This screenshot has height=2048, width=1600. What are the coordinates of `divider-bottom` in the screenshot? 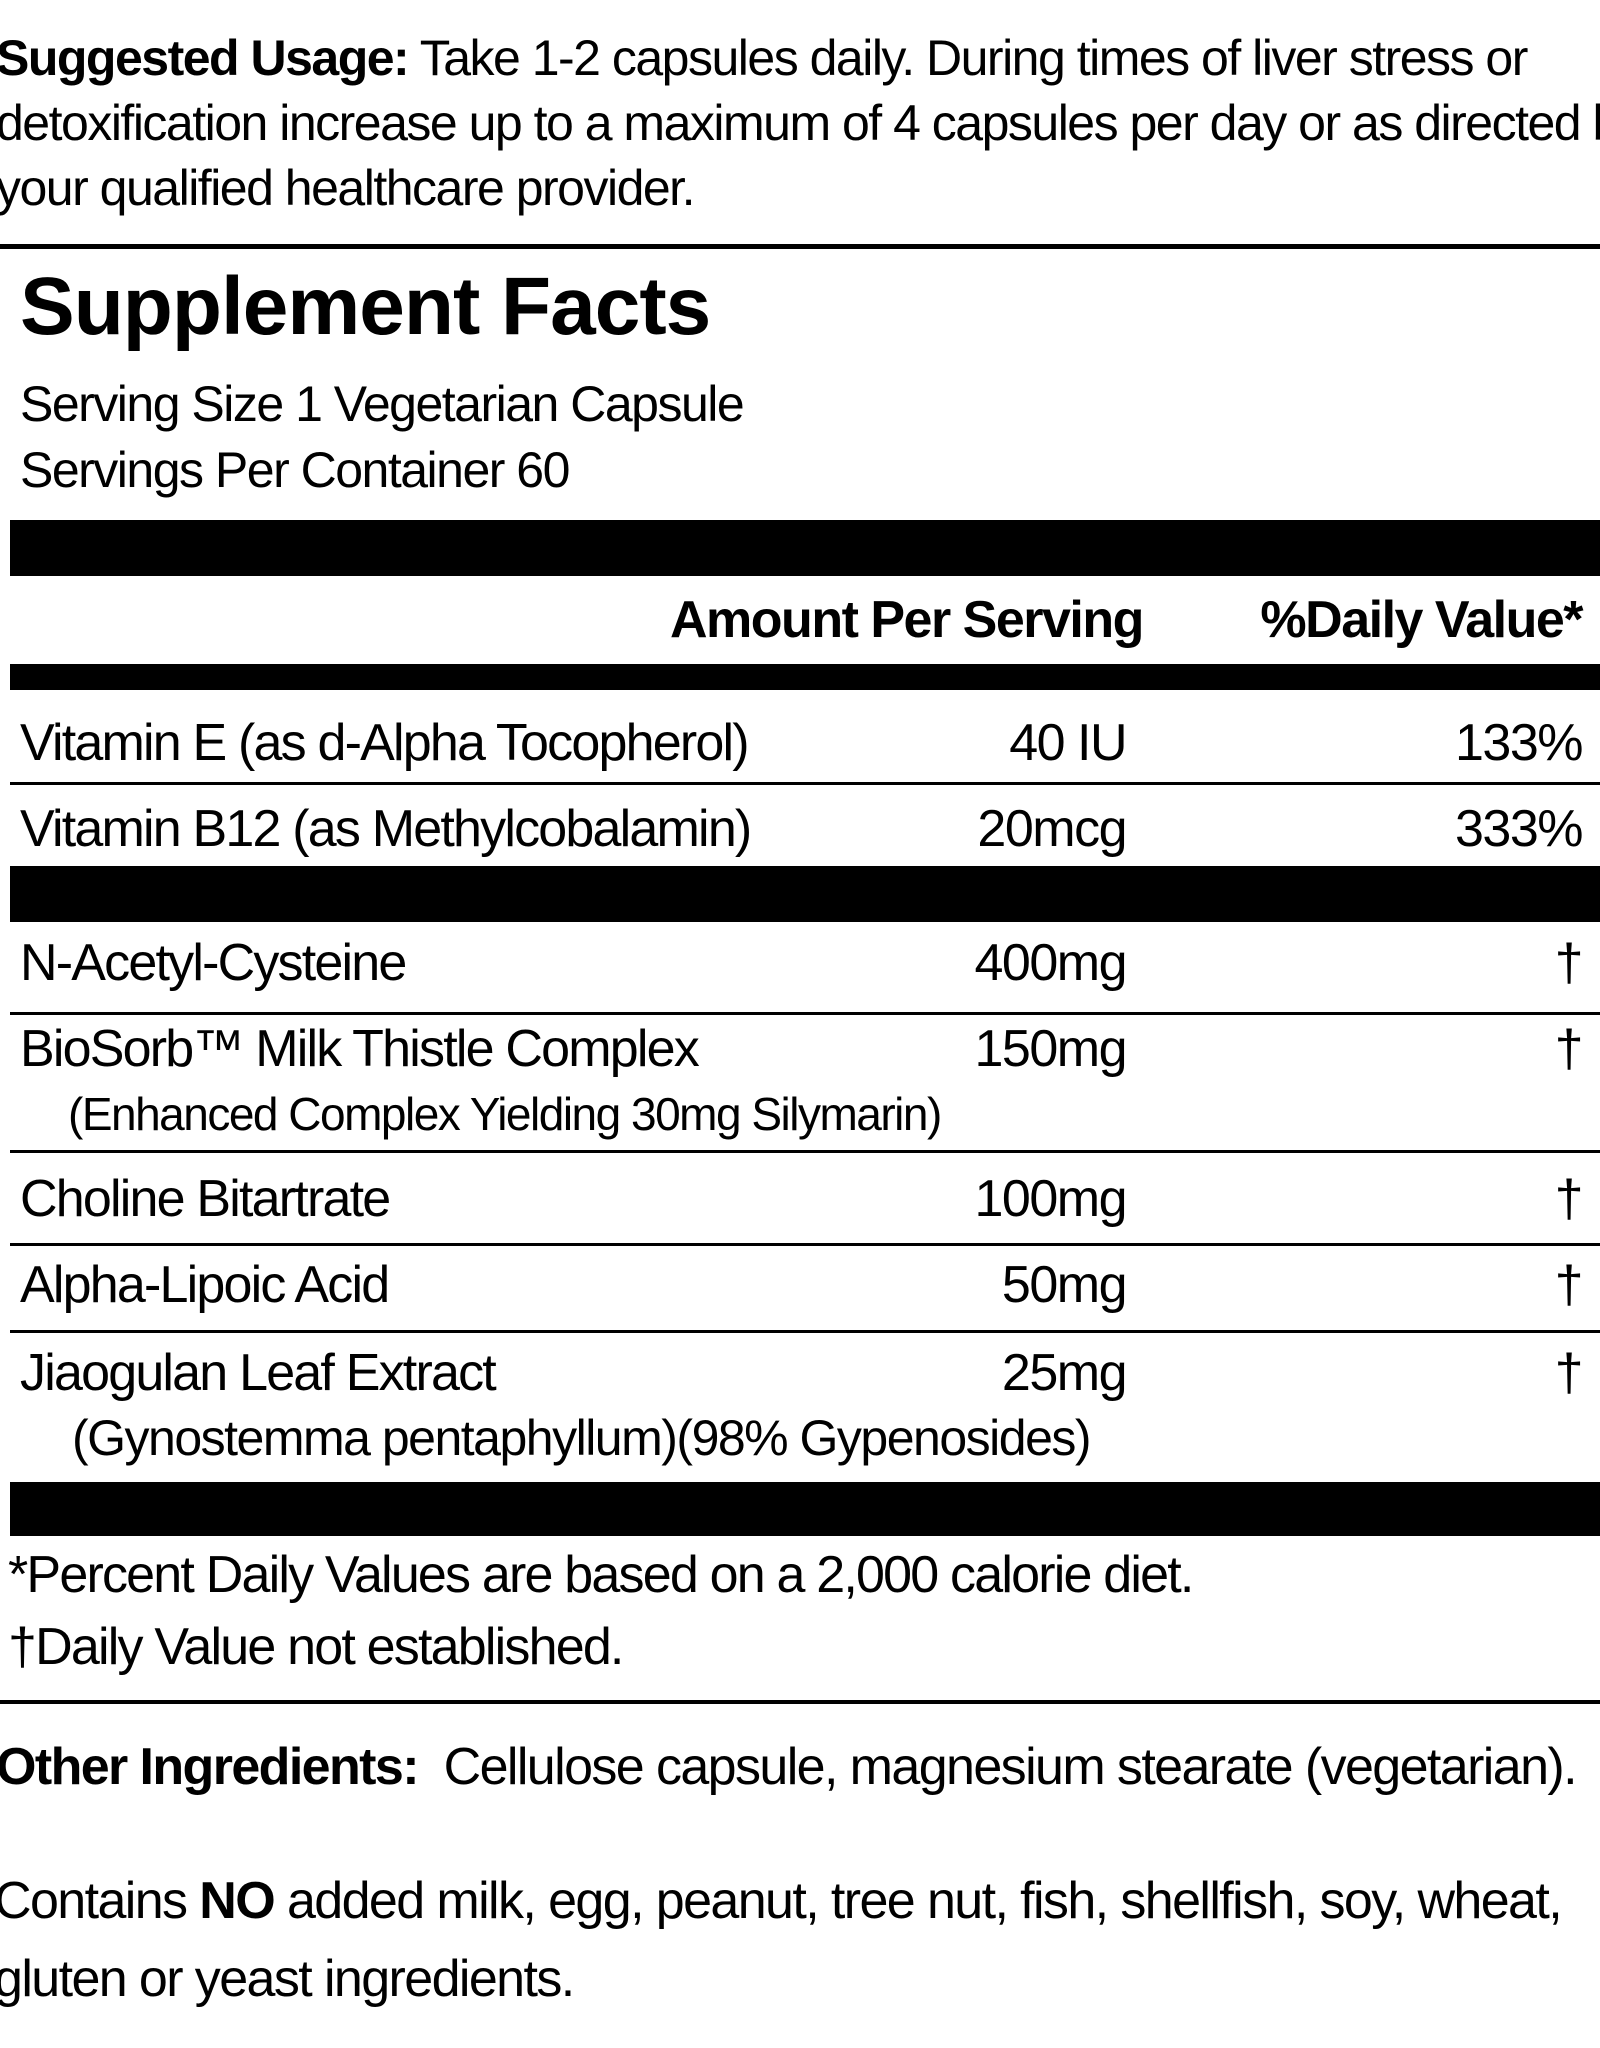 It's located at (800, 1702).